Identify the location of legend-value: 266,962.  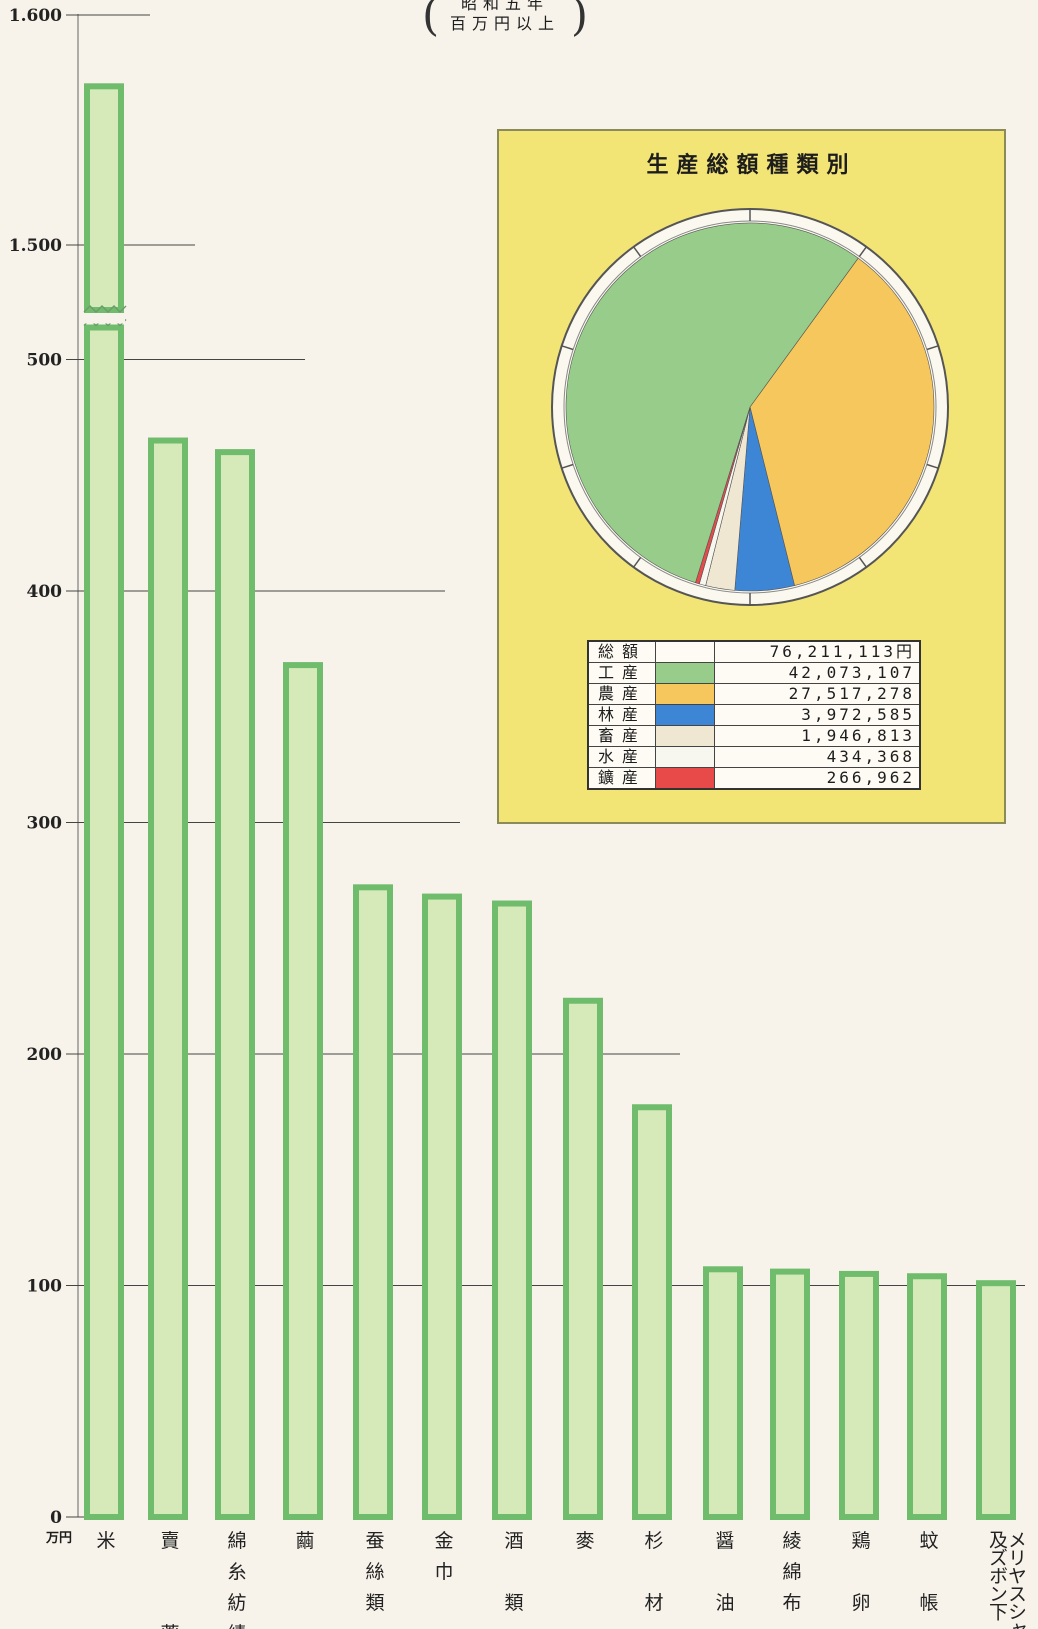
(817, 778).